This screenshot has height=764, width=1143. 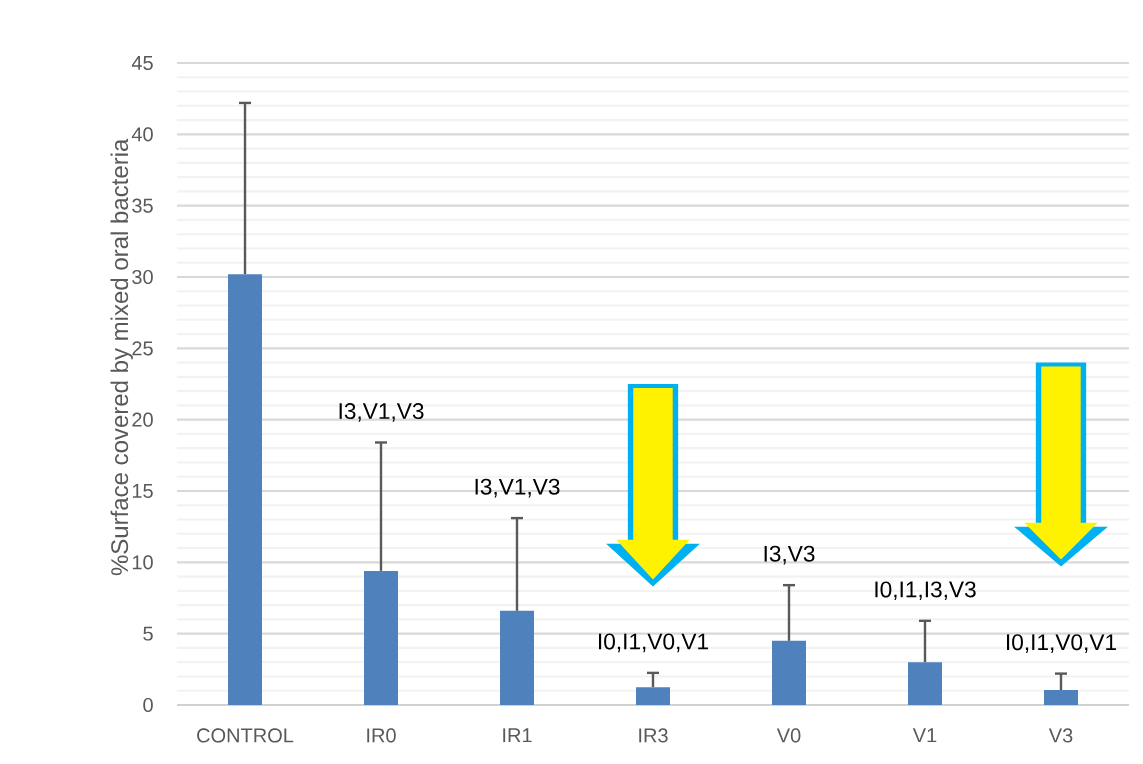 What do you see at coordinates (517, 735) in the screenshot?
I see `x-tick-label: IR1` at bounding box center [517, 735].